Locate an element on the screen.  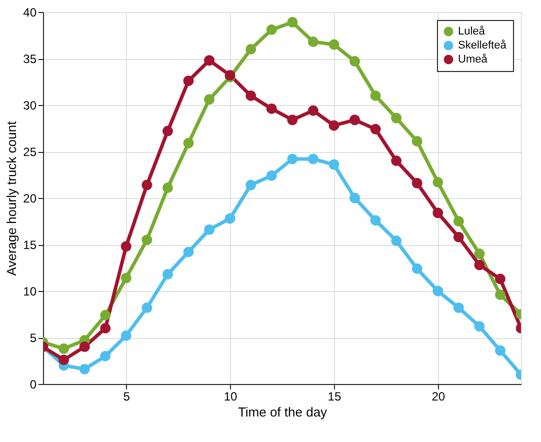
legend-label: Umeå is located at coordinates (473, 60).